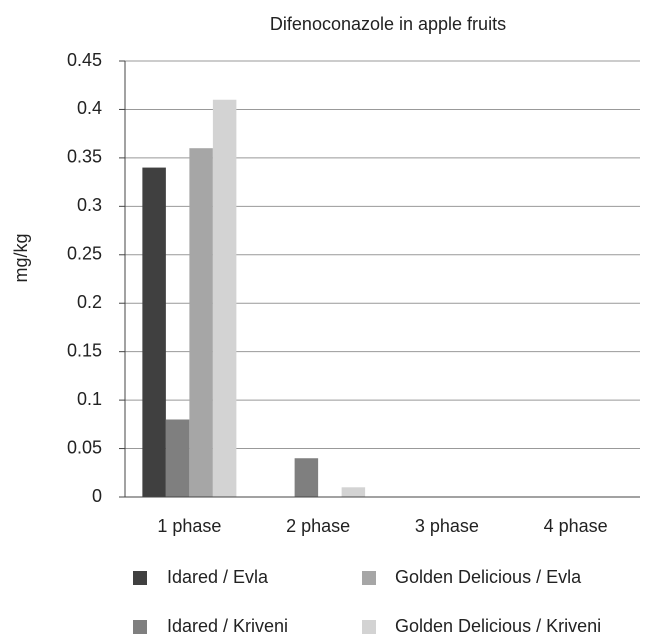  What do you see at coordinates (84, 447) in the screenshot?
I see `y-tick-label: 0.05` at bounding box center [84, 447].